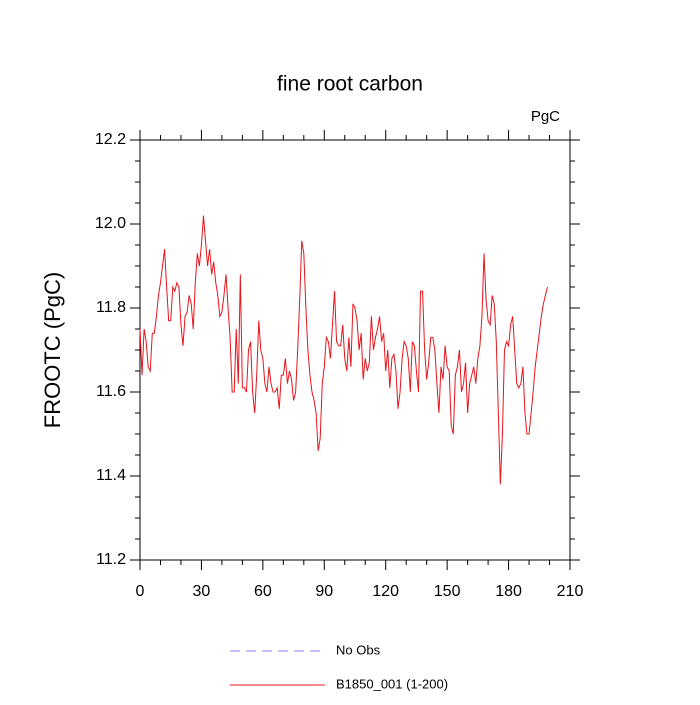 This screenshot has width=700, height=705. I want to click on y-tick-label: 11.8, so click(111, 307).